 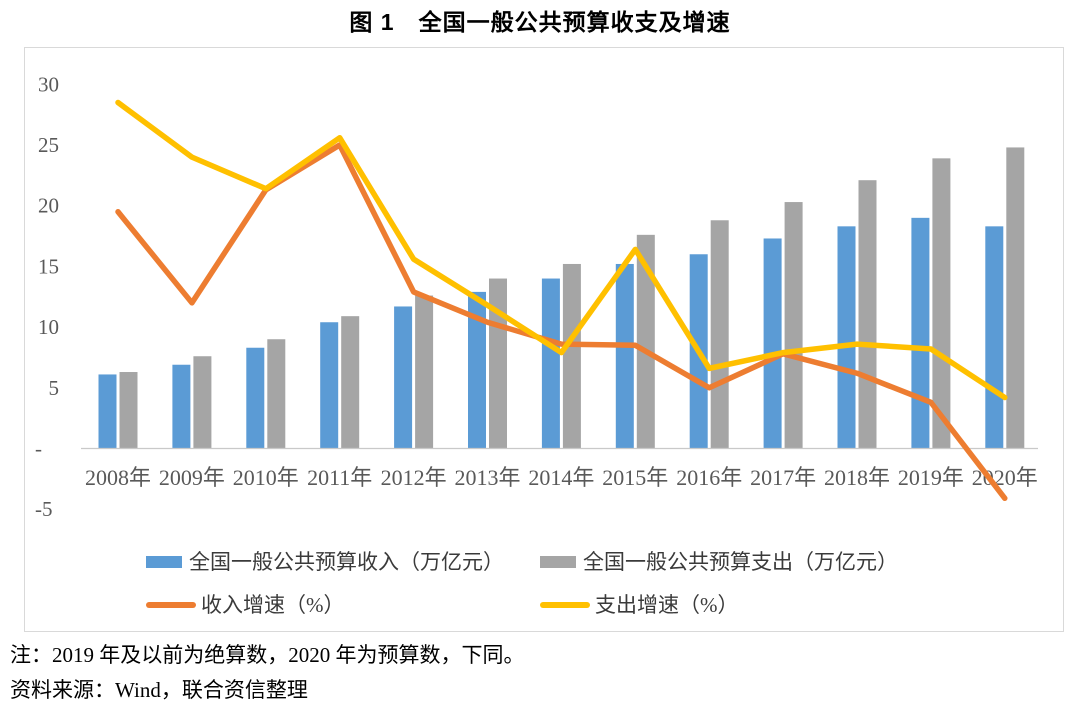 What do you see at coordinates (867, 314) in the screenshot?
I see `bar-expenditure-2018年` at bounding box center [867, 314].